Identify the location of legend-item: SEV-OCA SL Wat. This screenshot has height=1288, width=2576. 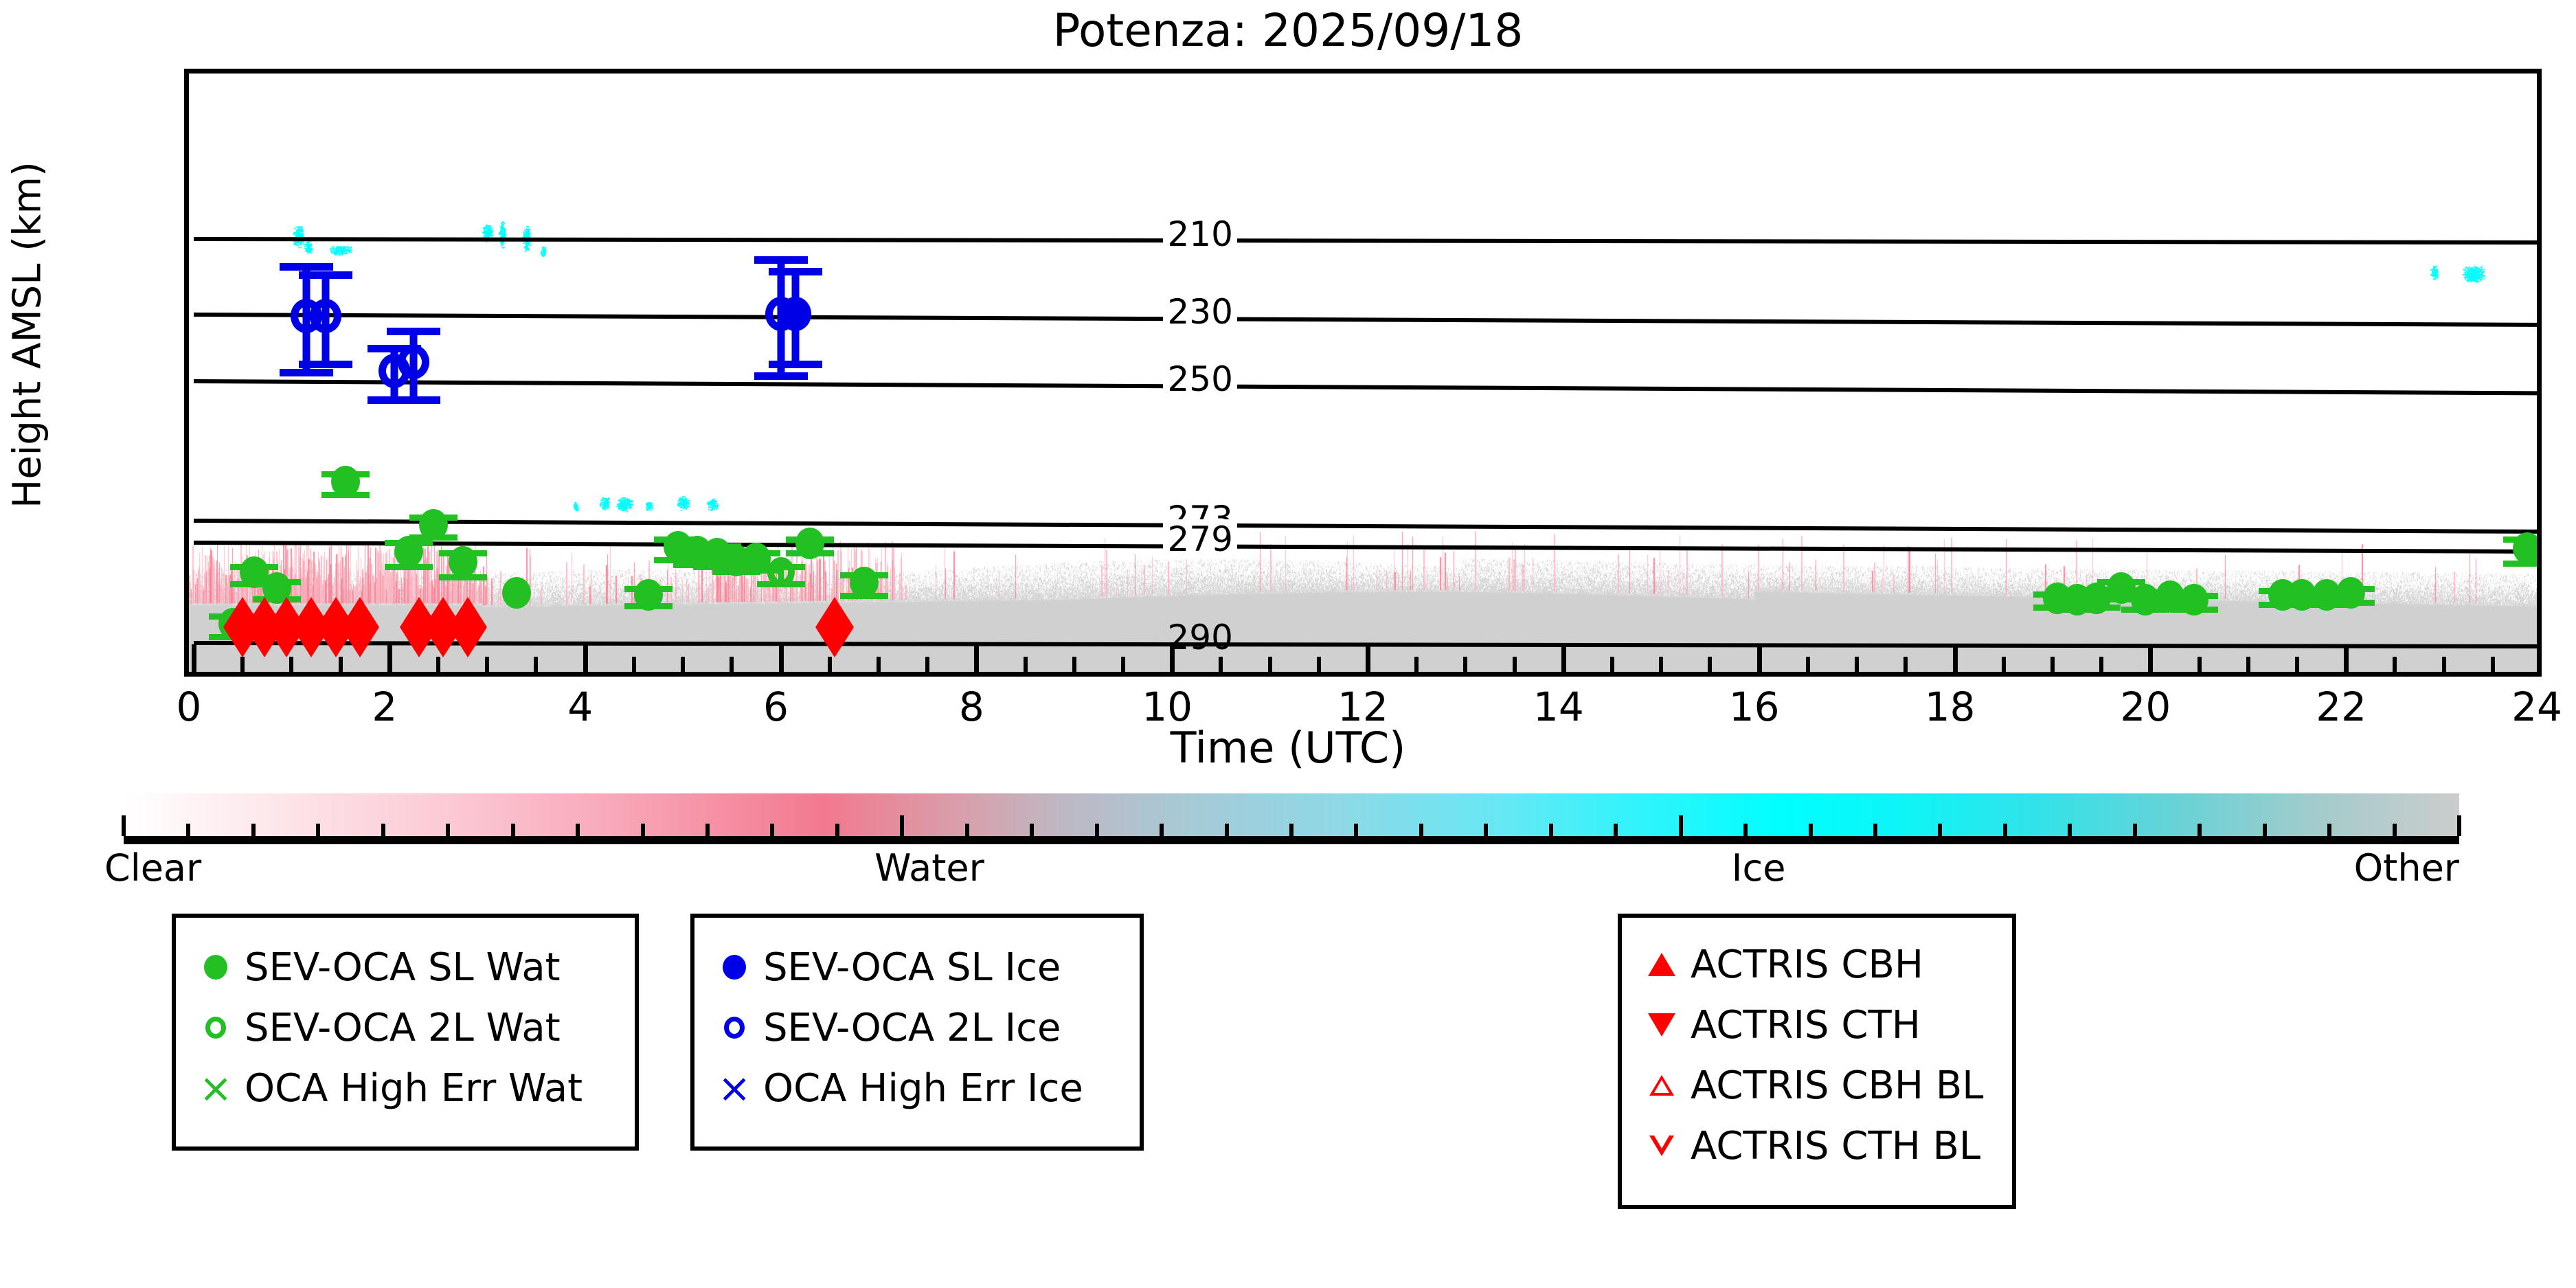
(405, 967).